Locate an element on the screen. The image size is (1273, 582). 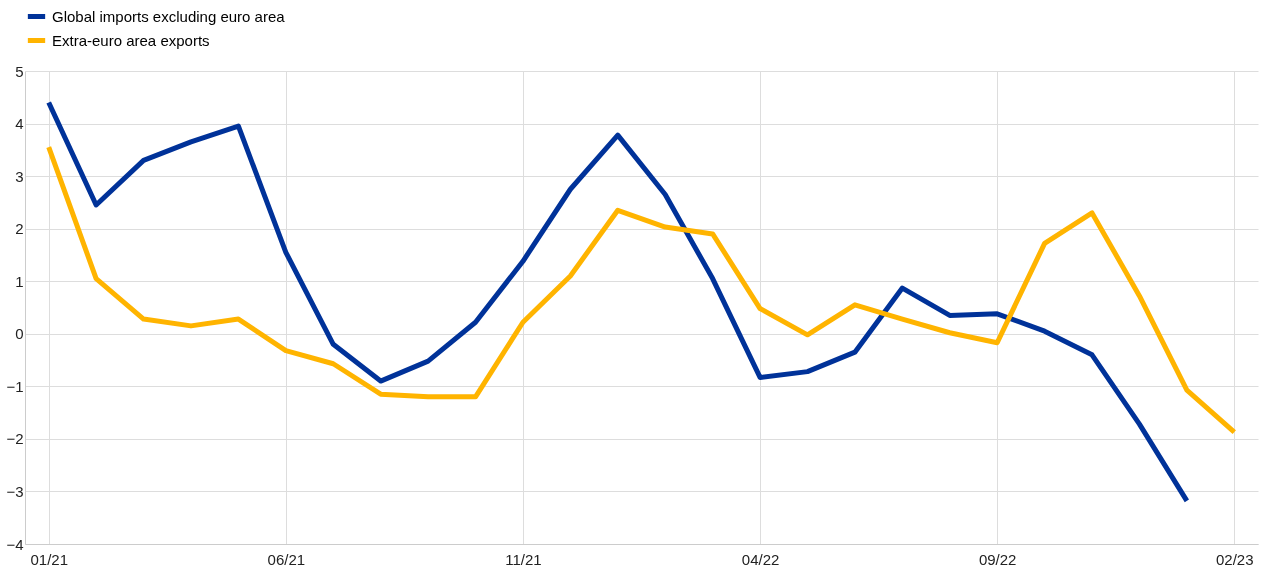
x-tick-label: 06/21 is located at coordinates (286, 559).